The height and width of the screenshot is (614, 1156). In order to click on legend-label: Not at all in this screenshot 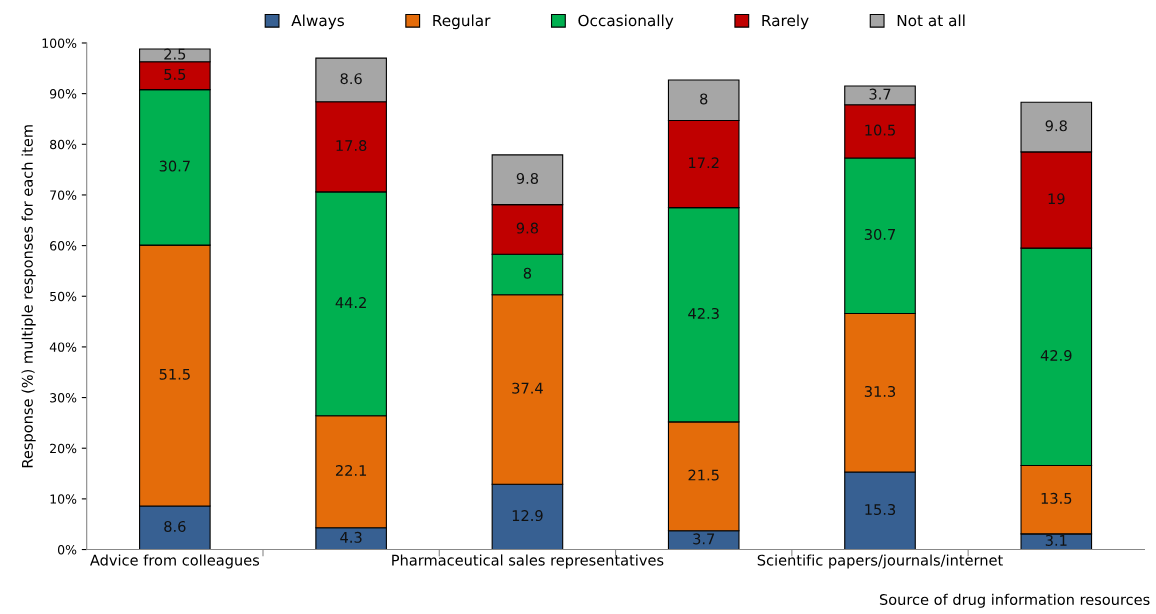, I will do `click(931, 20)`.